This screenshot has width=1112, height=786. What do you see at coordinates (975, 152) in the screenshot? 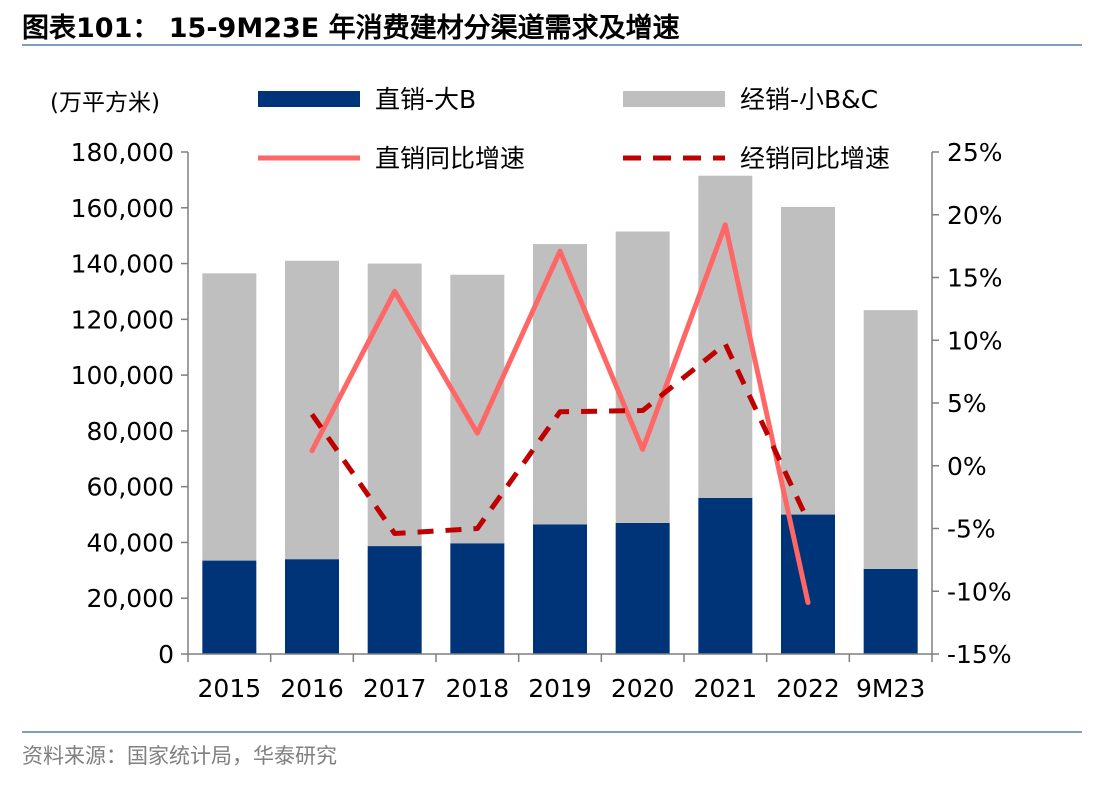
I see `right-tick-label: 25%` at bounding box center [975, 152].